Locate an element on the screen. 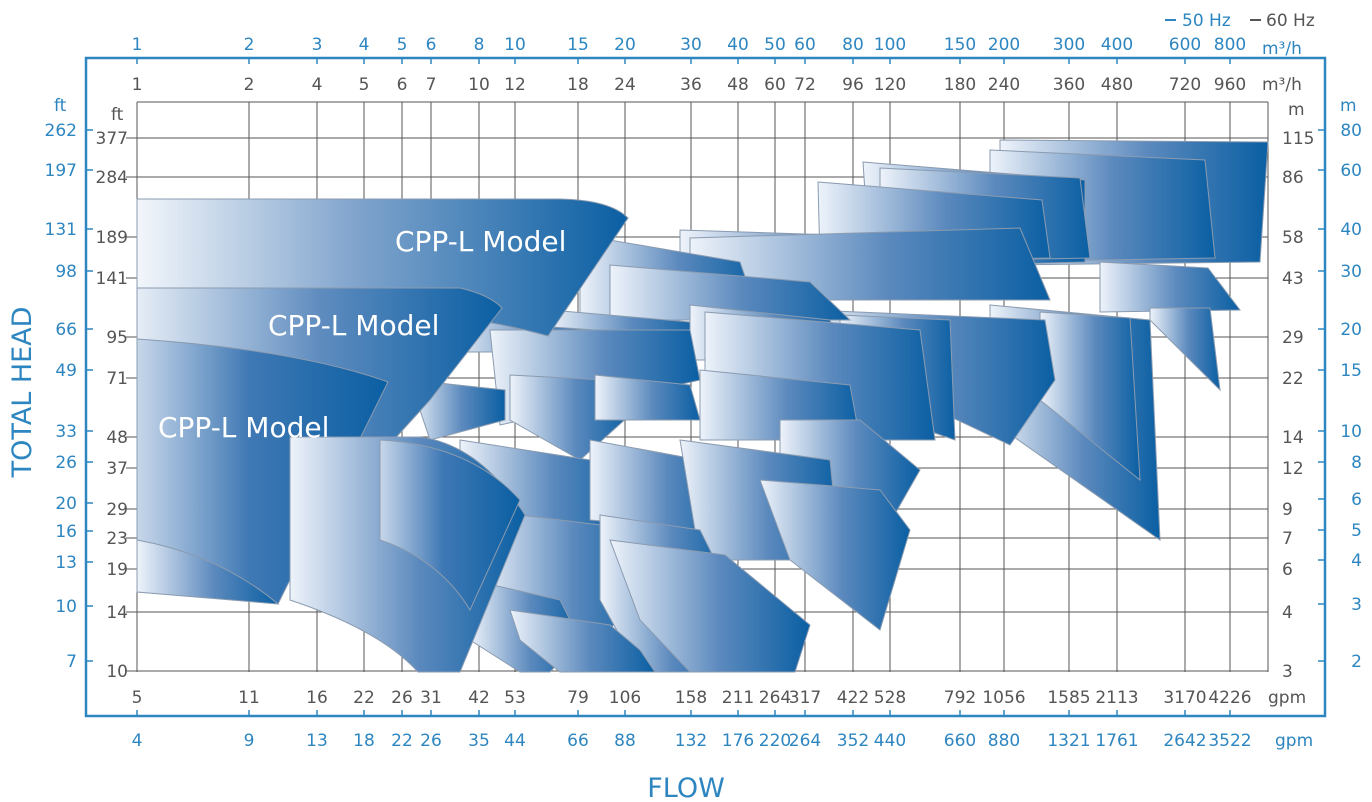 Image resolution: width=1372 pixels, height=802 pixels. top-60hz-tick-label: 18 is located at coordinates (578, 85).